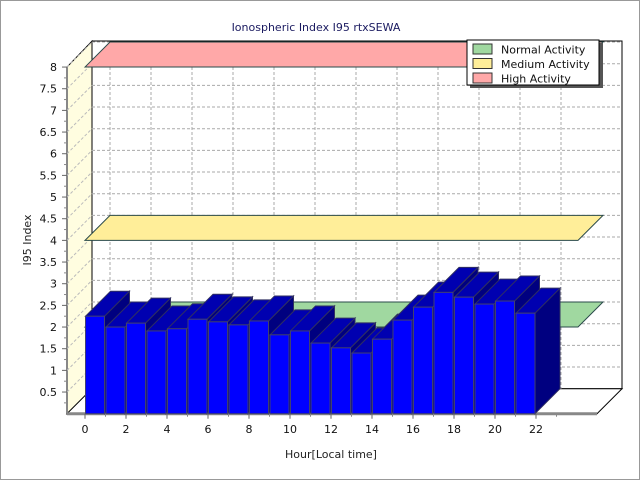 This screenshot has height=480, width=640. Describe the element at coordinates (49, 175) in the screenshot. I see `y-tick-label: 5.5` at that location.